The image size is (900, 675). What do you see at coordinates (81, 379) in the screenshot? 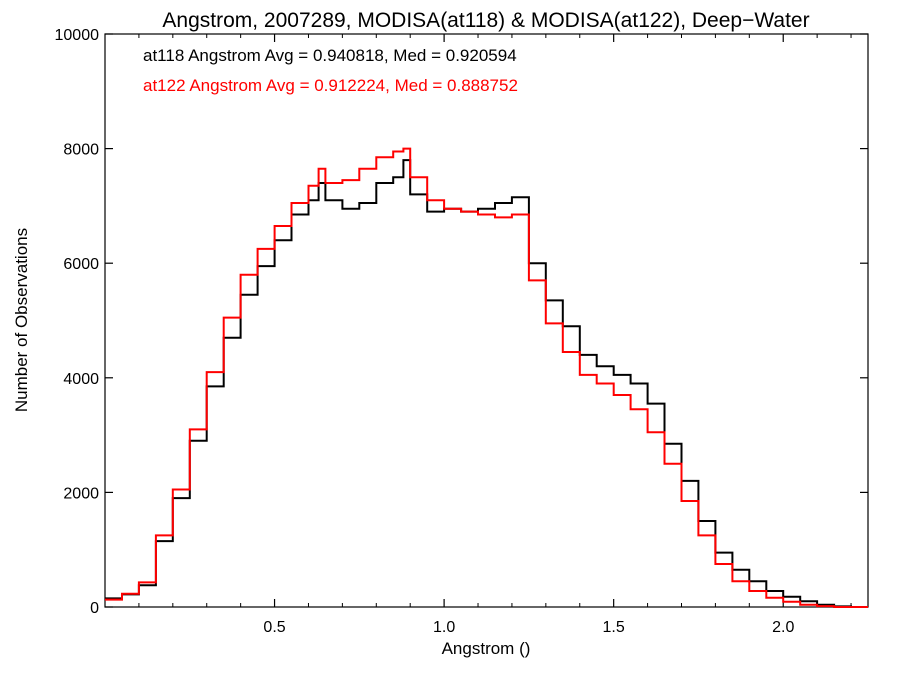
I see `y-tick-label: 4000` at bounding box center [81, 379].